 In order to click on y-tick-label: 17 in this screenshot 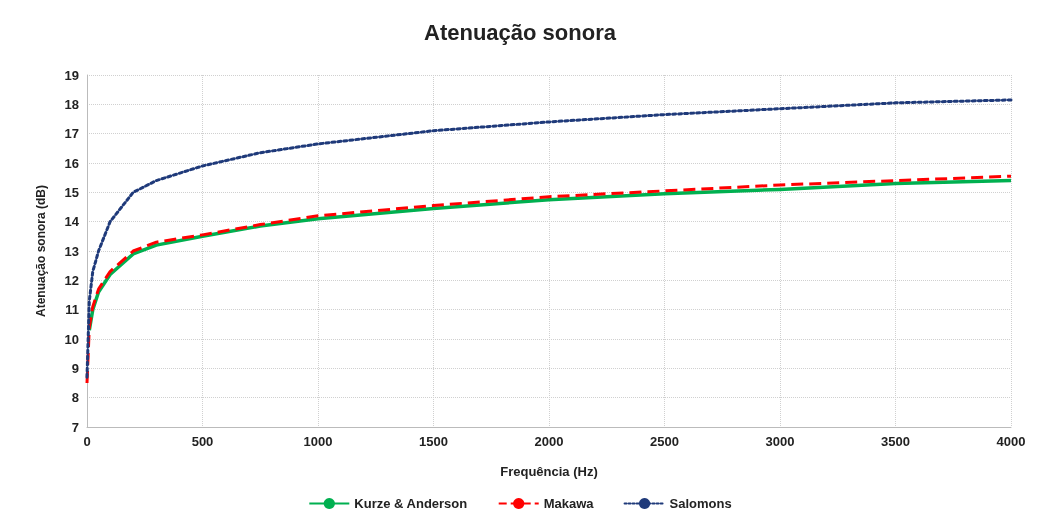, I will do `click(71, 134)`.